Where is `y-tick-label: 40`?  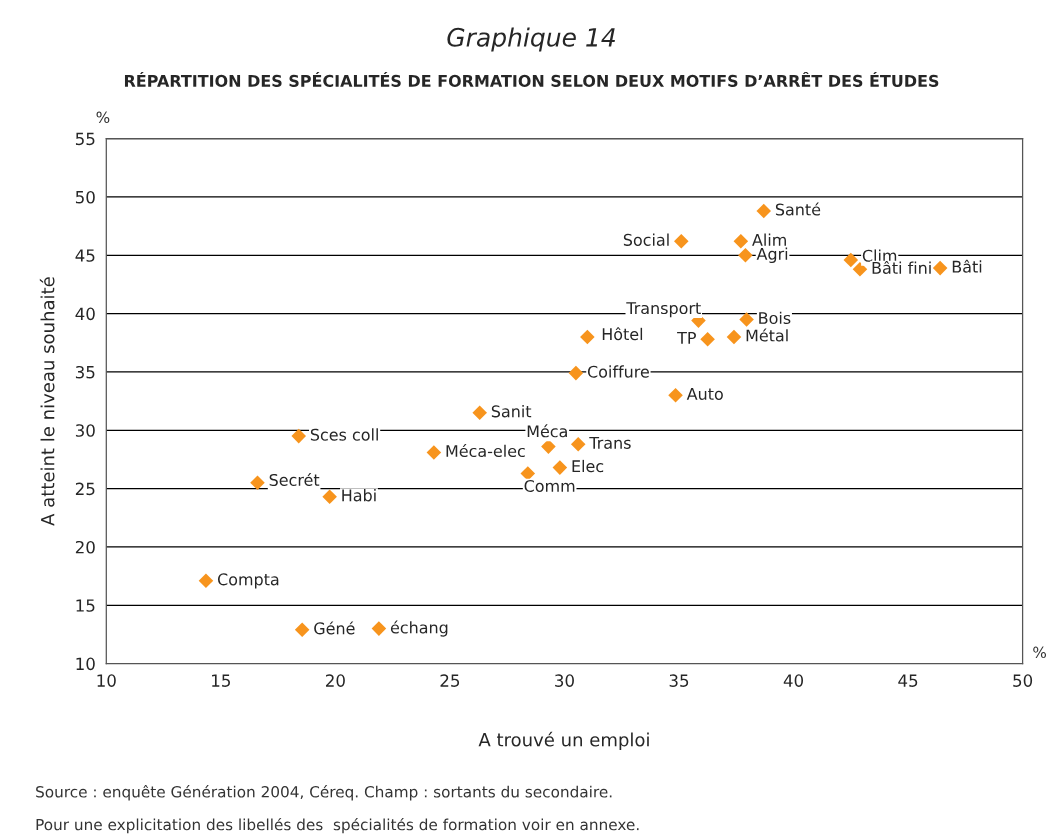 y-tick-label: 40 is located at coordinates (85, 314).